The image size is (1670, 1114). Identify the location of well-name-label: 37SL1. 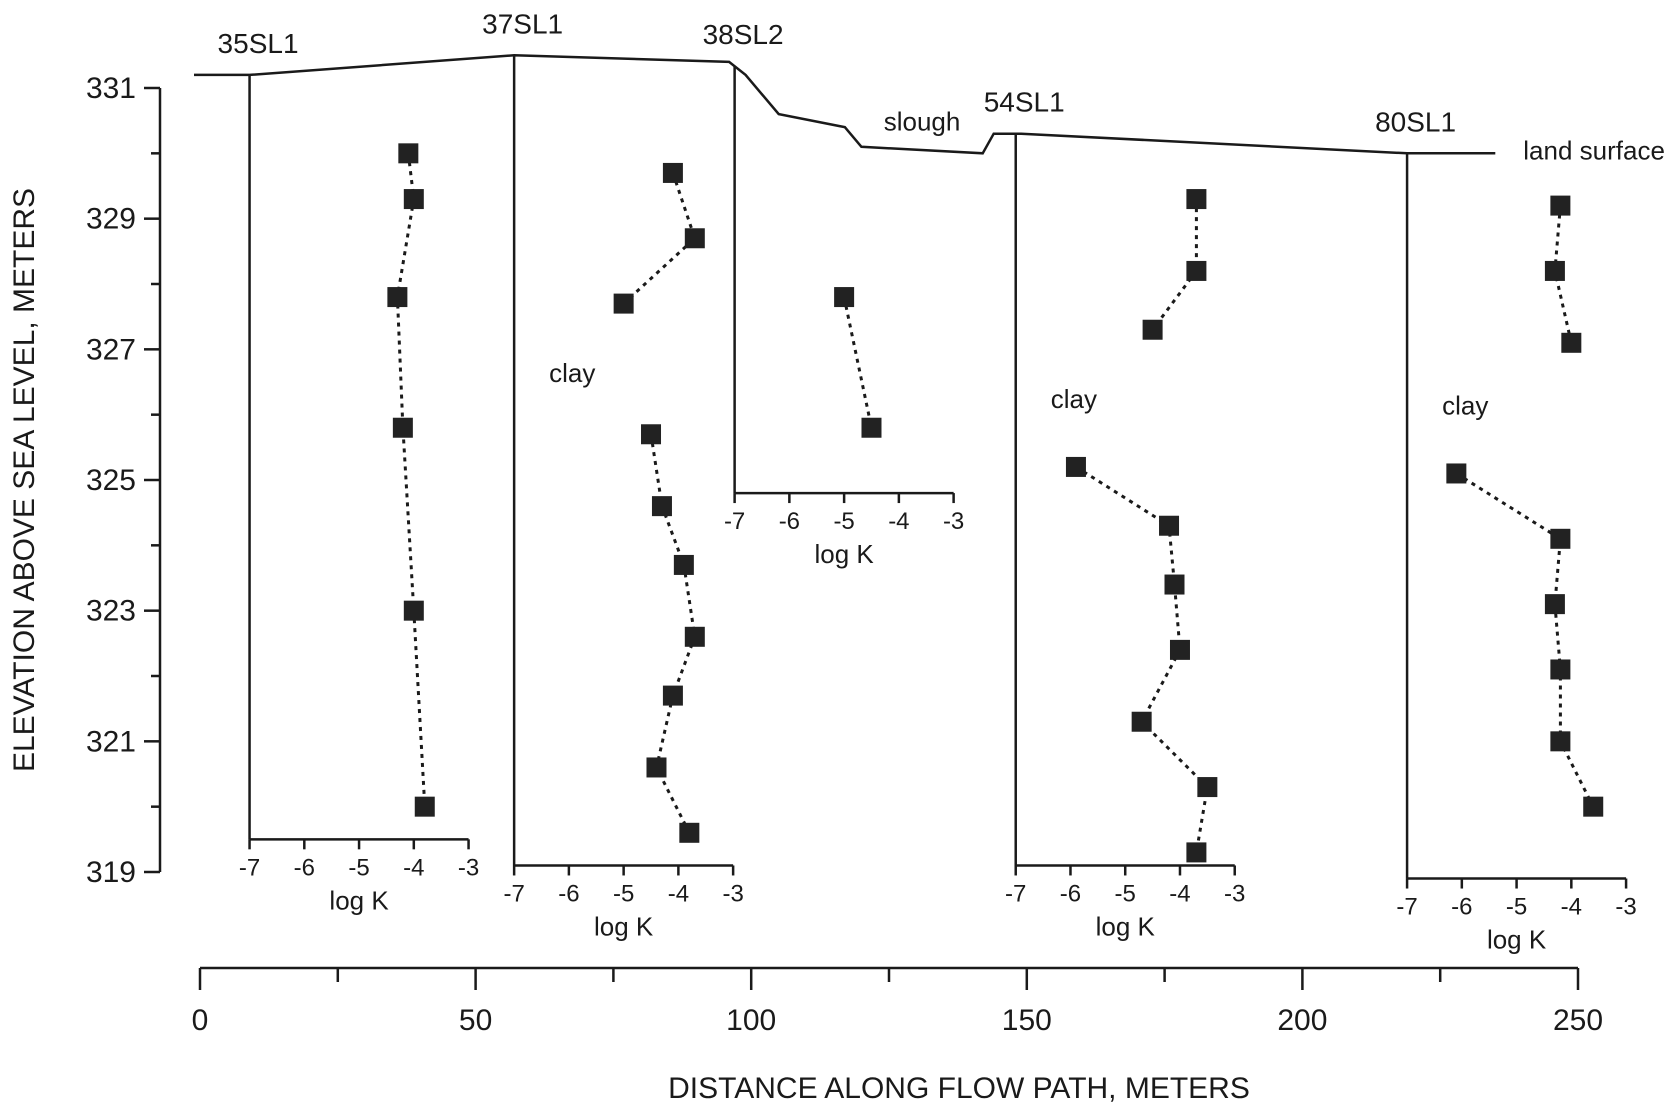
(522, 23).